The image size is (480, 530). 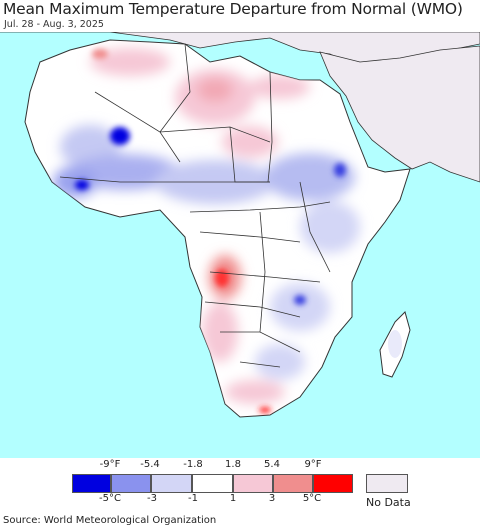 What do you see at coordinates (233, 498) in the screenshot?
I see `legend-c-tick: 1` at bounding box center [233, 498].